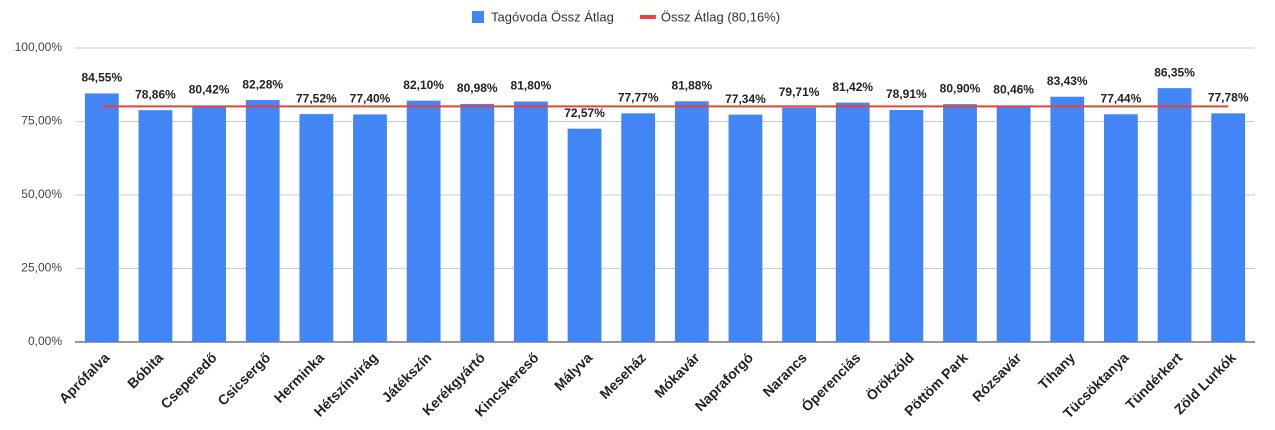  Describe the element at coordinates (890, 376) in the screenshot. I see `x-tick-label: Örökzöld` at that location.